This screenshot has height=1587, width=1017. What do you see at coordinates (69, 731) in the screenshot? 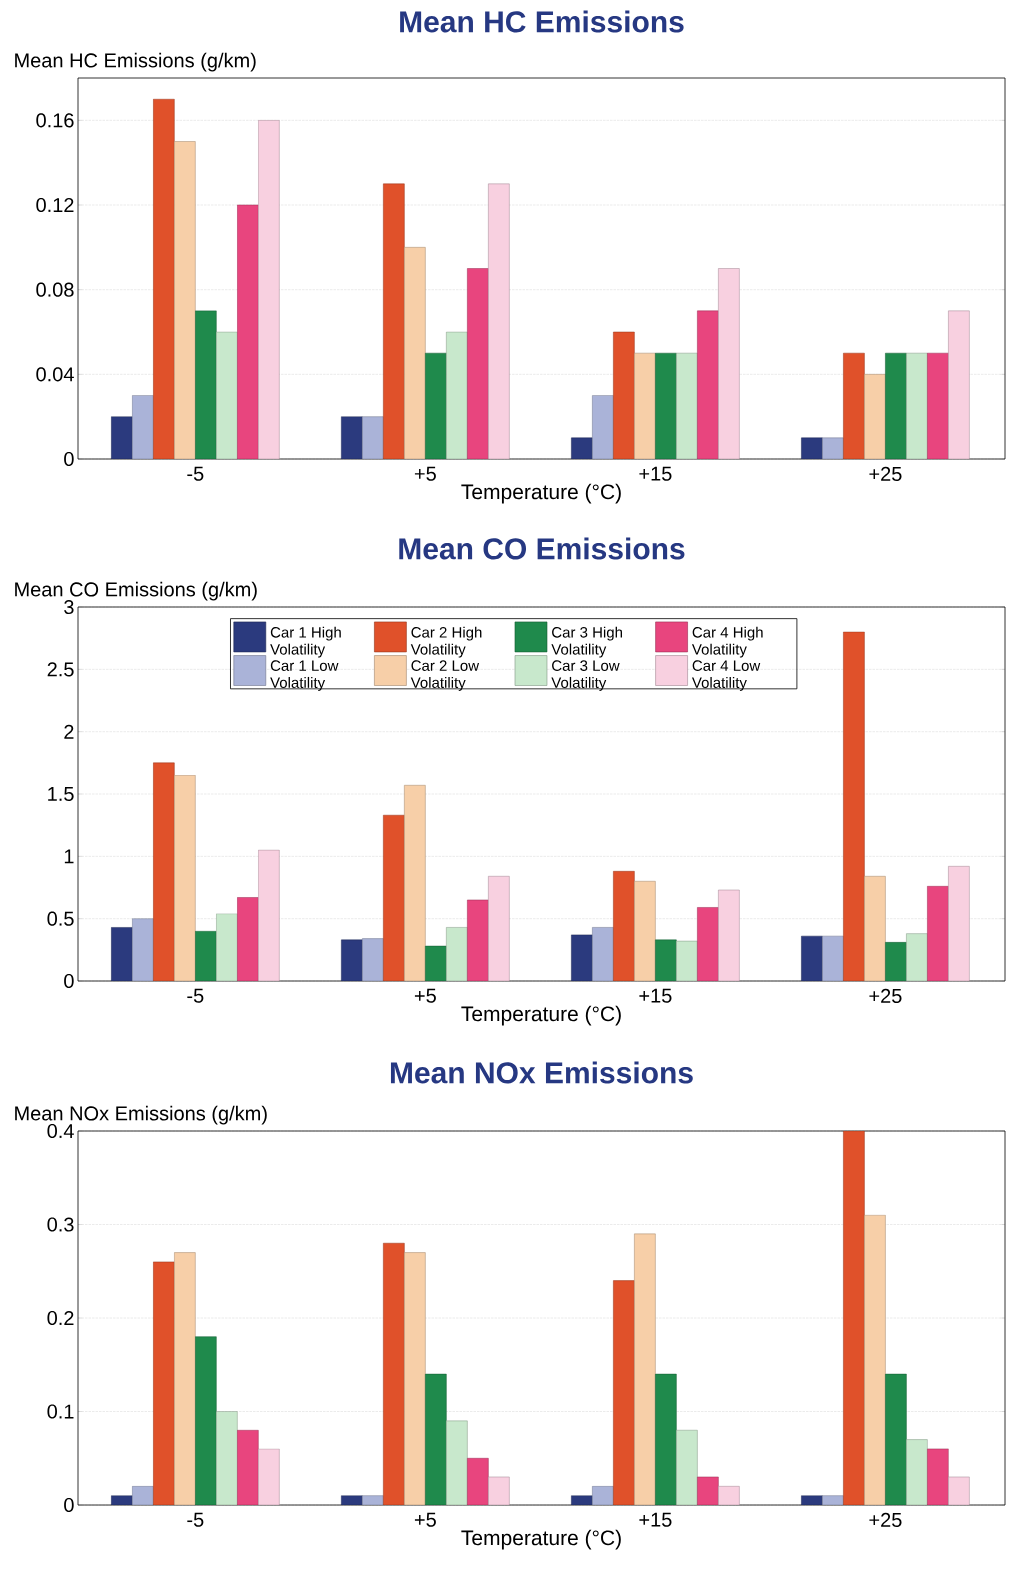
I see `y-tick-label: 2` at bounding box center [69, 731].